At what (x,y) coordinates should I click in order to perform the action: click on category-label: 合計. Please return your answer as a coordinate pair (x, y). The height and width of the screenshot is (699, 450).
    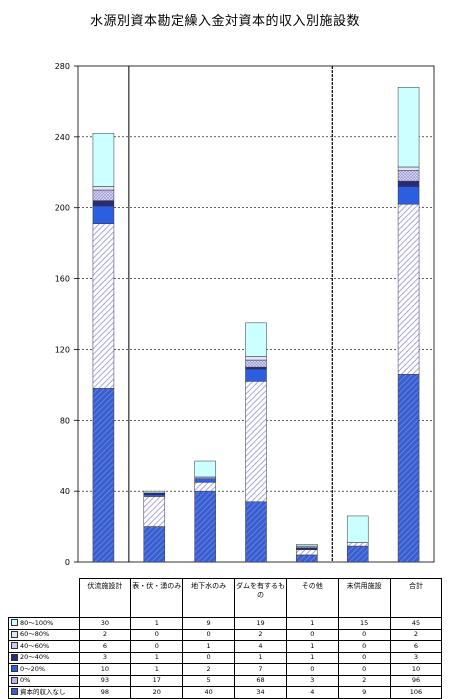
    Looking at the image, I should click on (416, 598).